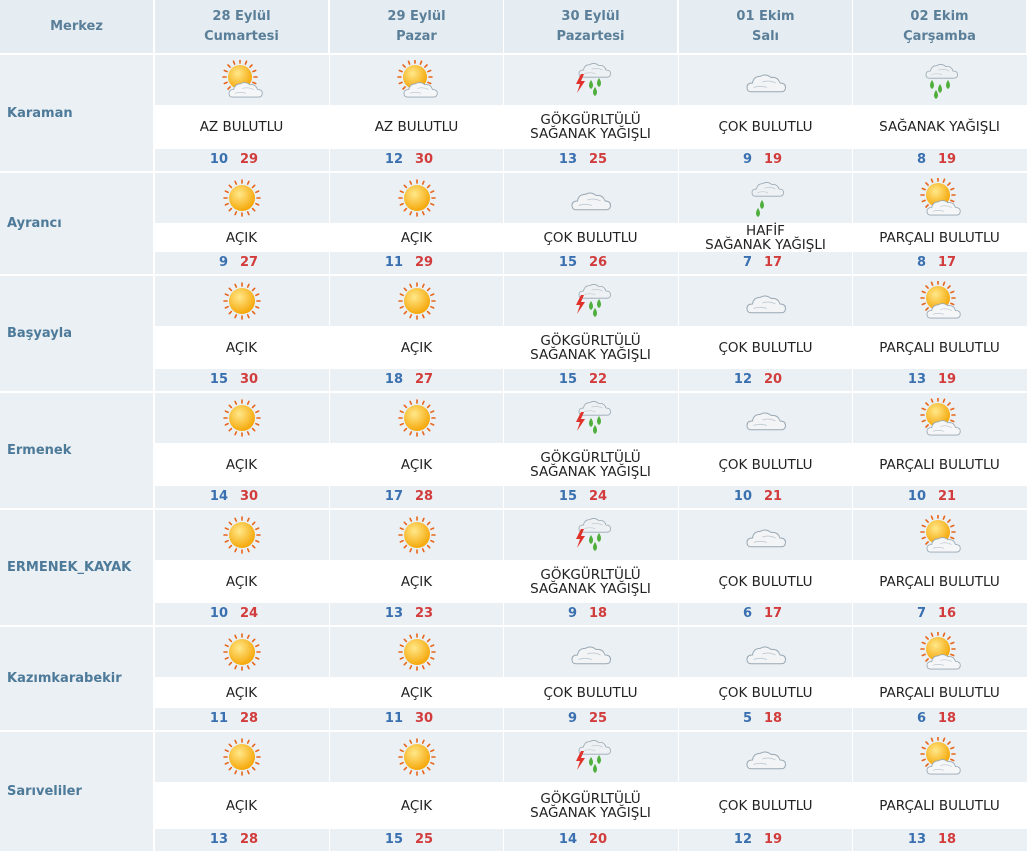 Image resolution: width=1027 pixels, height=853 pixels. What do you see at coordinates (249, 613) in the screenshot?
I see `max-temp: 24` at bounding box center [249, 613].